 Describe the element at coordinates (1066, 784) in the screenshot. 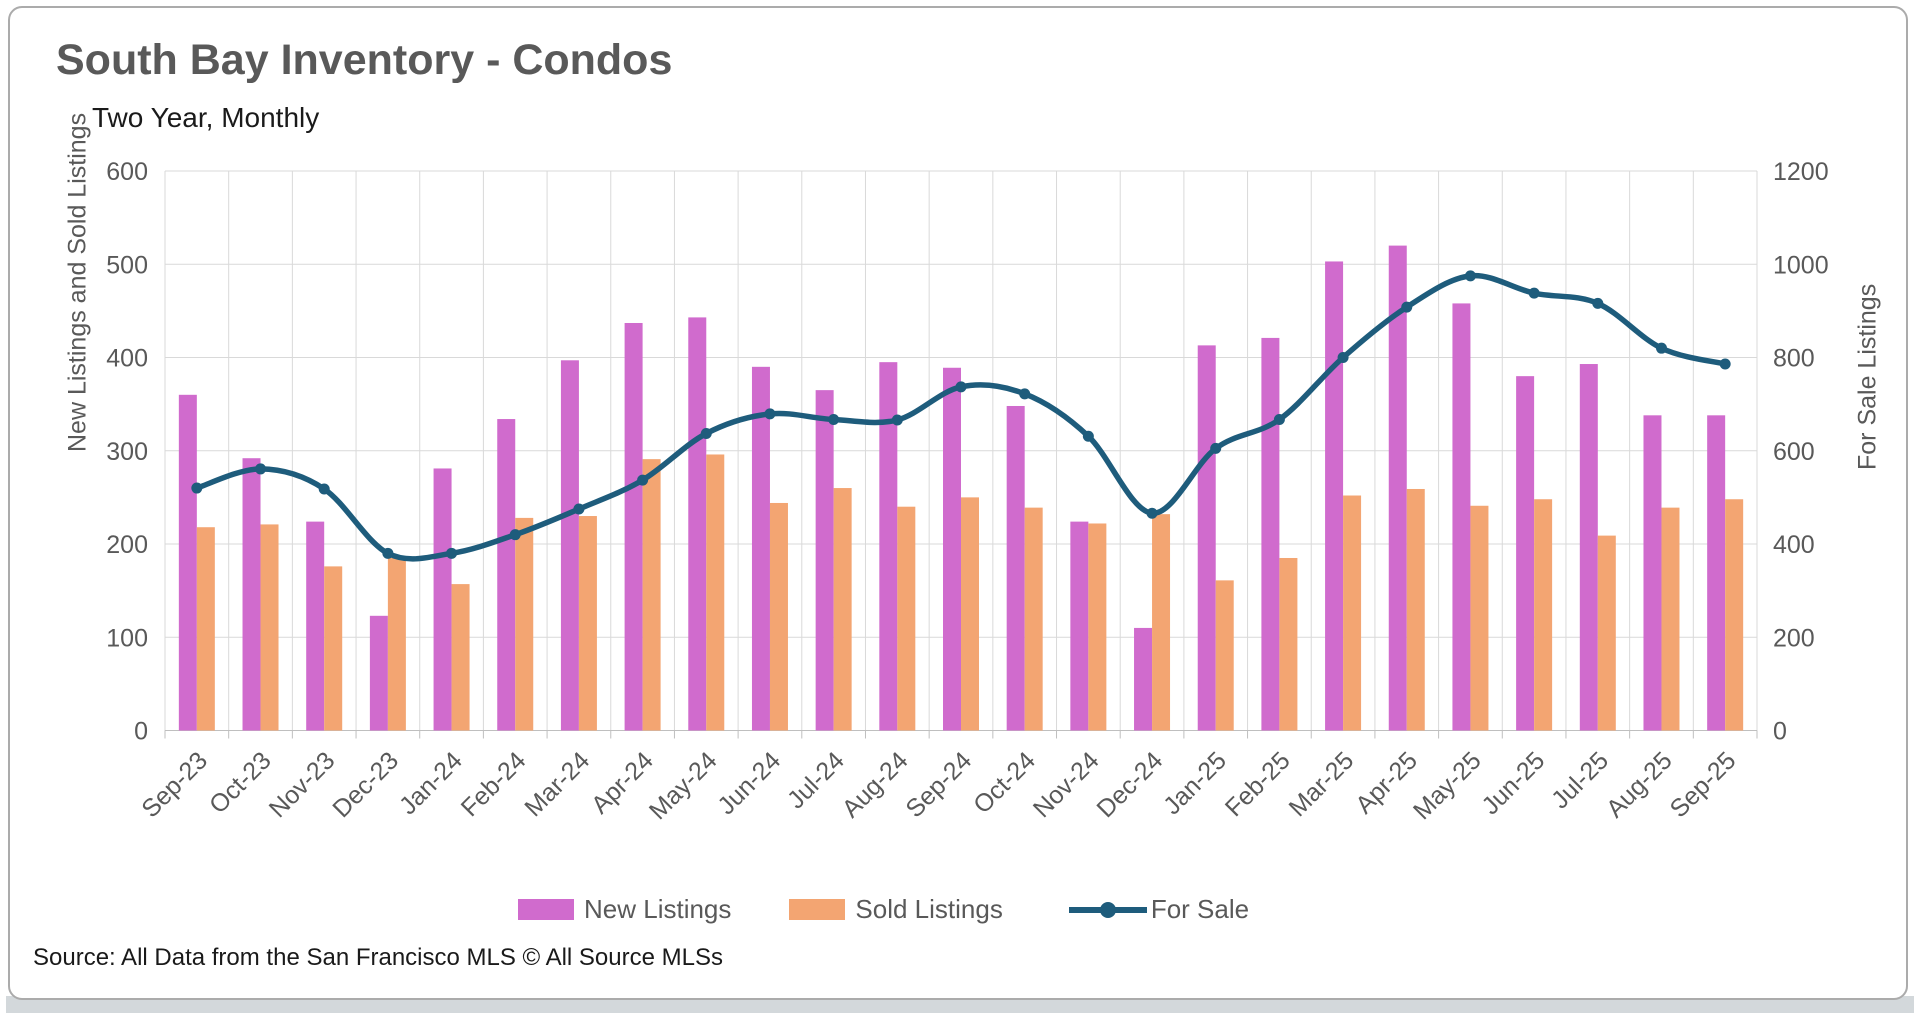

I see `x-axis-label: Nov-24` at that location.